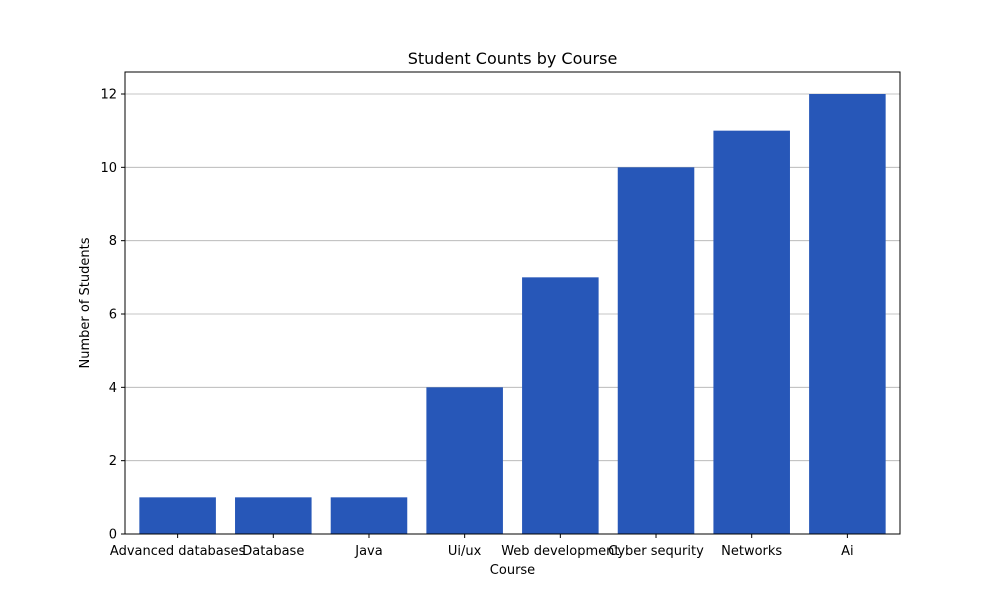 The image size is (1000, 600). What do you see at coordinates (847, 551) in the screenshot?
I see `x-tick-label: Ai` at bounding box center [847, 551].